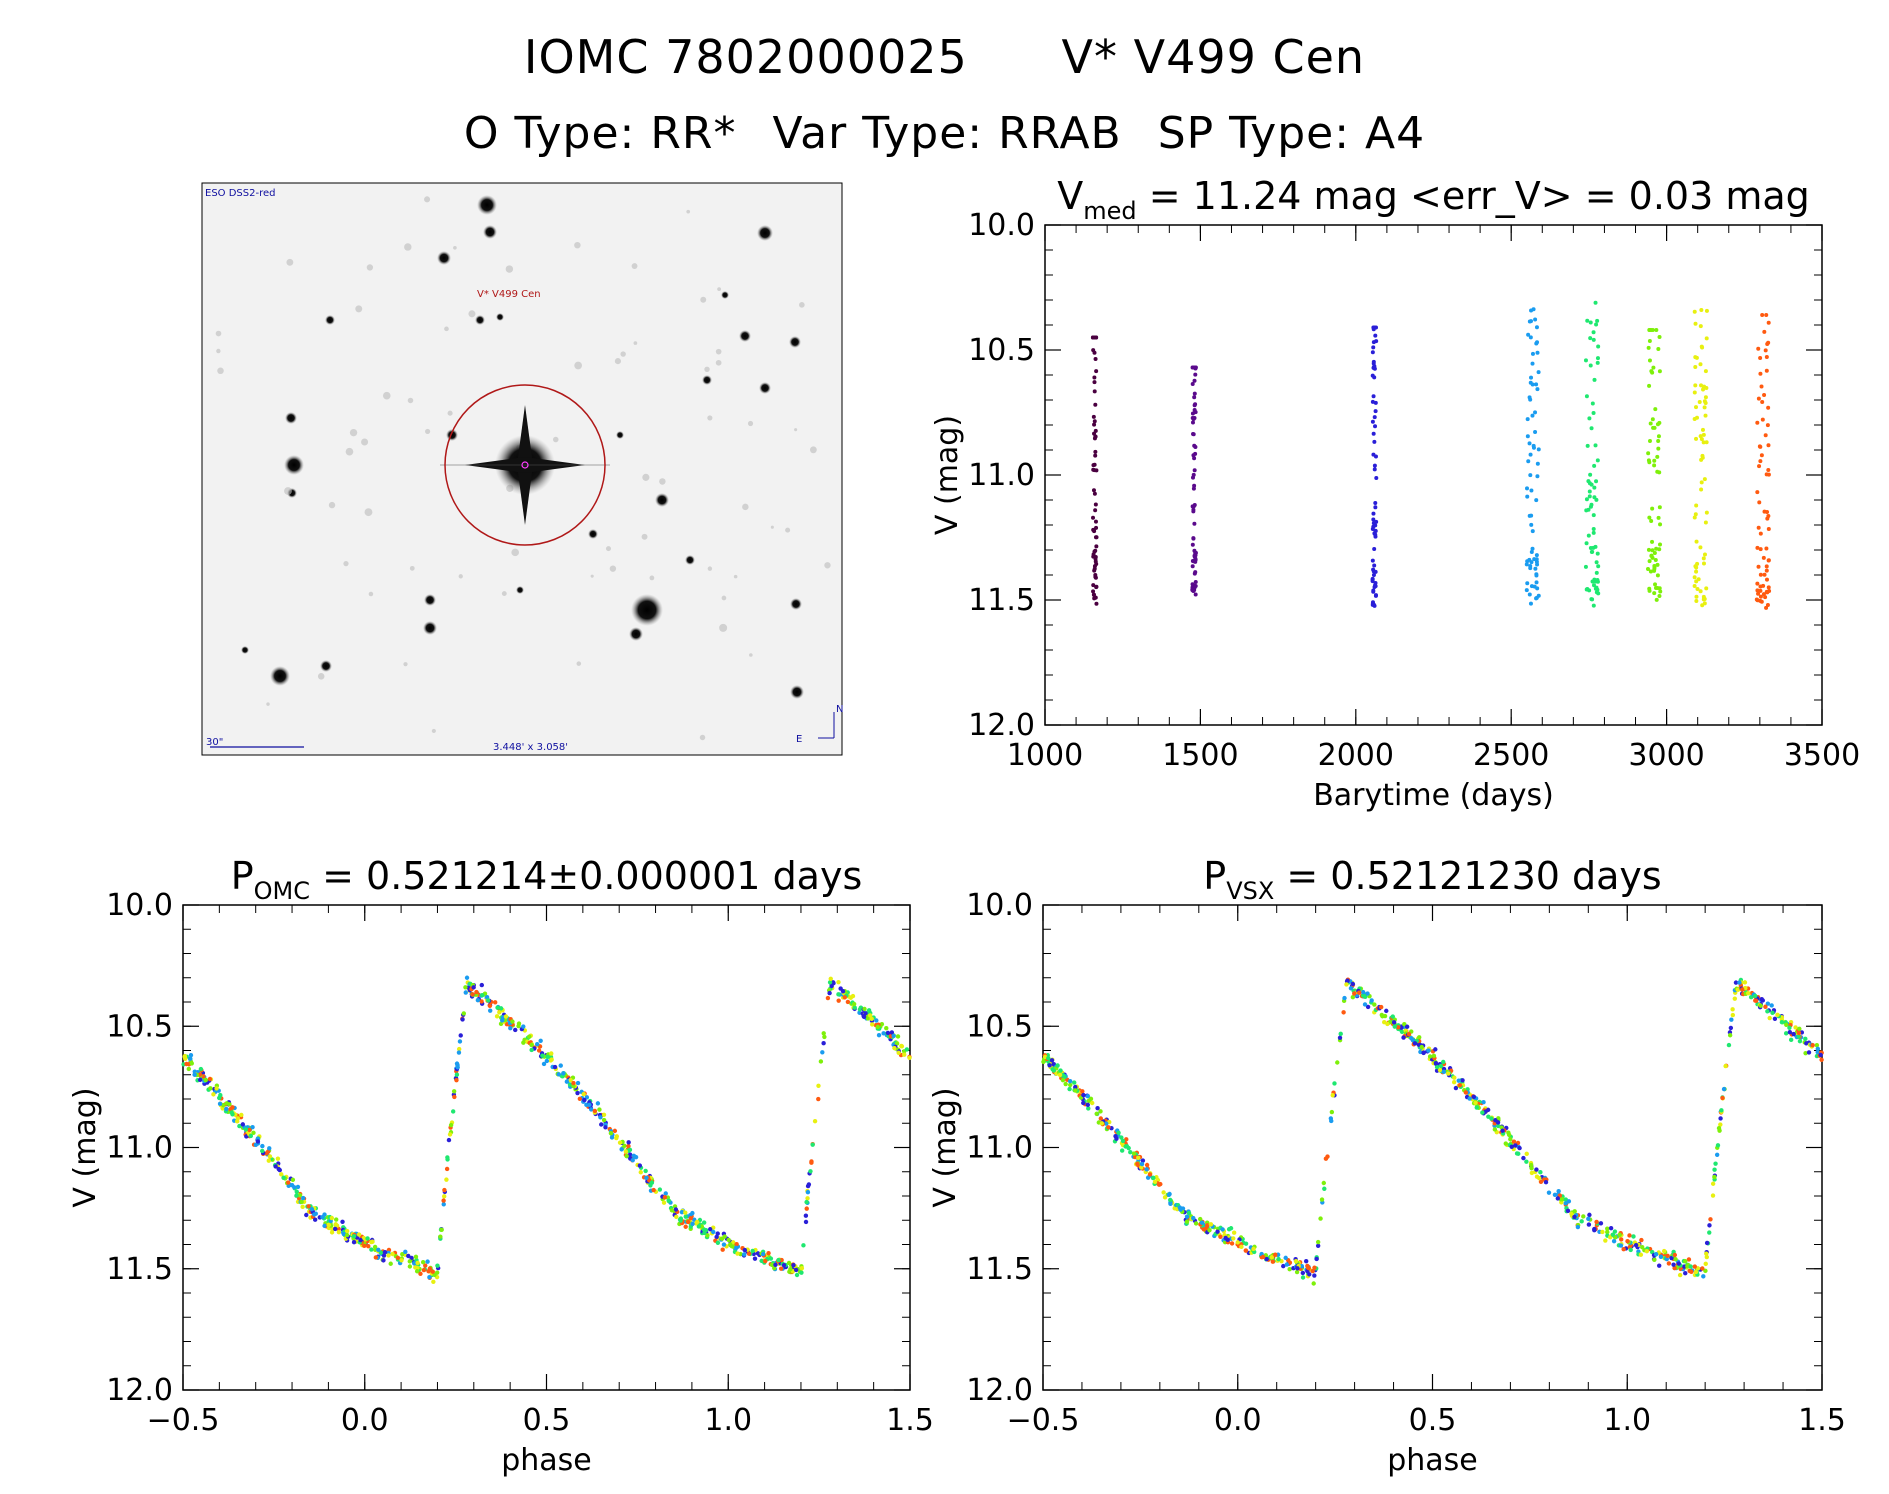 The image size is (1889, 1494). I want to click on x-tick-label: 2000, so click(1356, 755).